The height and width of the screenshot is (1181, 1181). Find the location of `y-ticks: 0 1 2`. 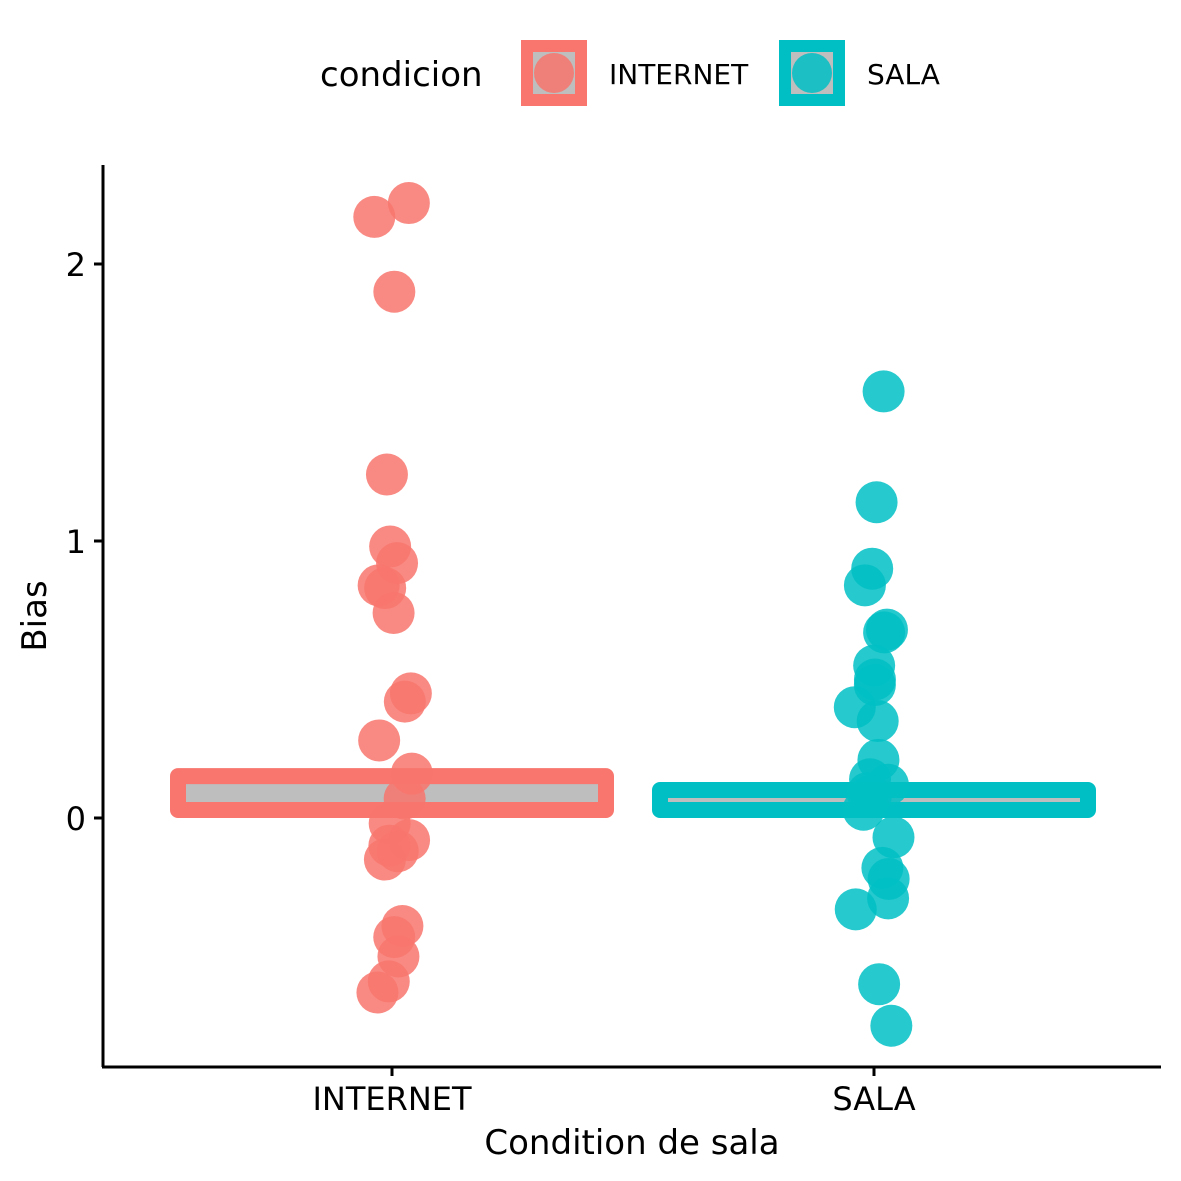

y-ticks: 0 1 2 is located at coordinates (84, 542).